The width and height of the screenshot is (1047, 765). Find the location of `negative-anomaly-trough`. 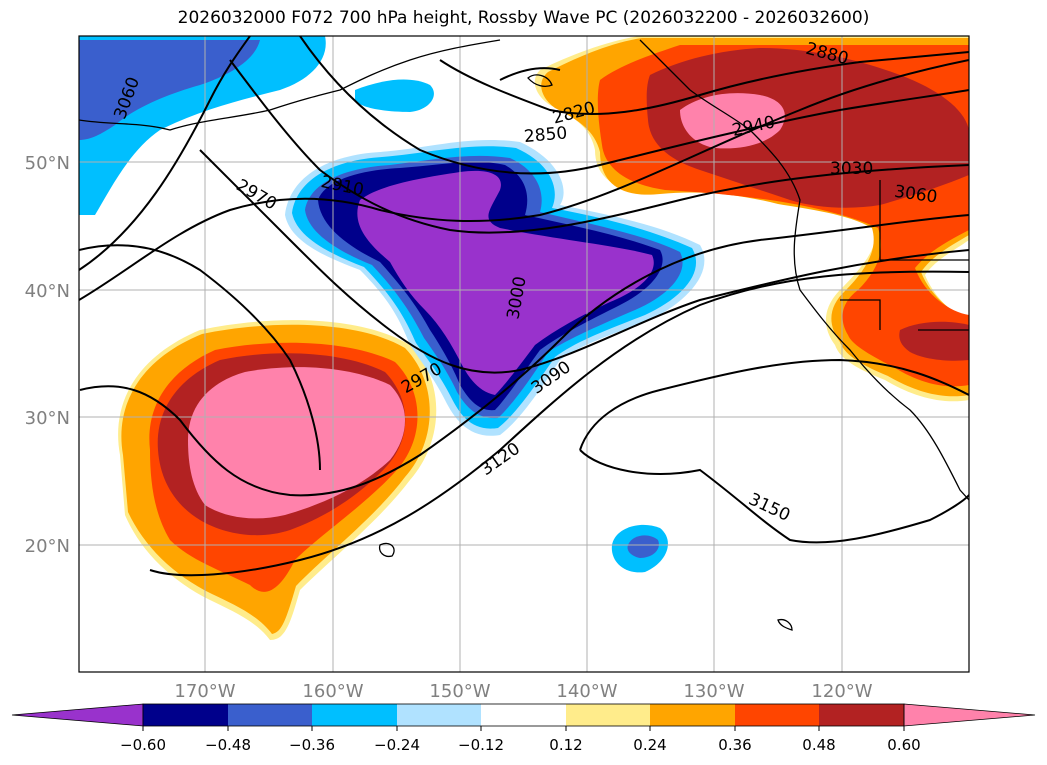

negative-anomaly-trough is located at coordinates (505, 282).